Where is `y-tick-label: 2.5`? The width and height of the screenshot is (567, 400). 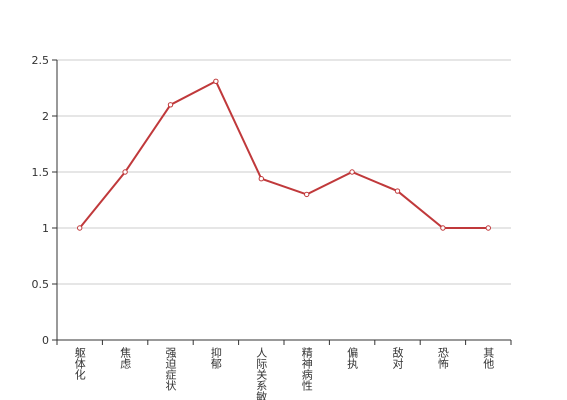
y-tick-label: 2.5 is located at coordinates (41, 60).